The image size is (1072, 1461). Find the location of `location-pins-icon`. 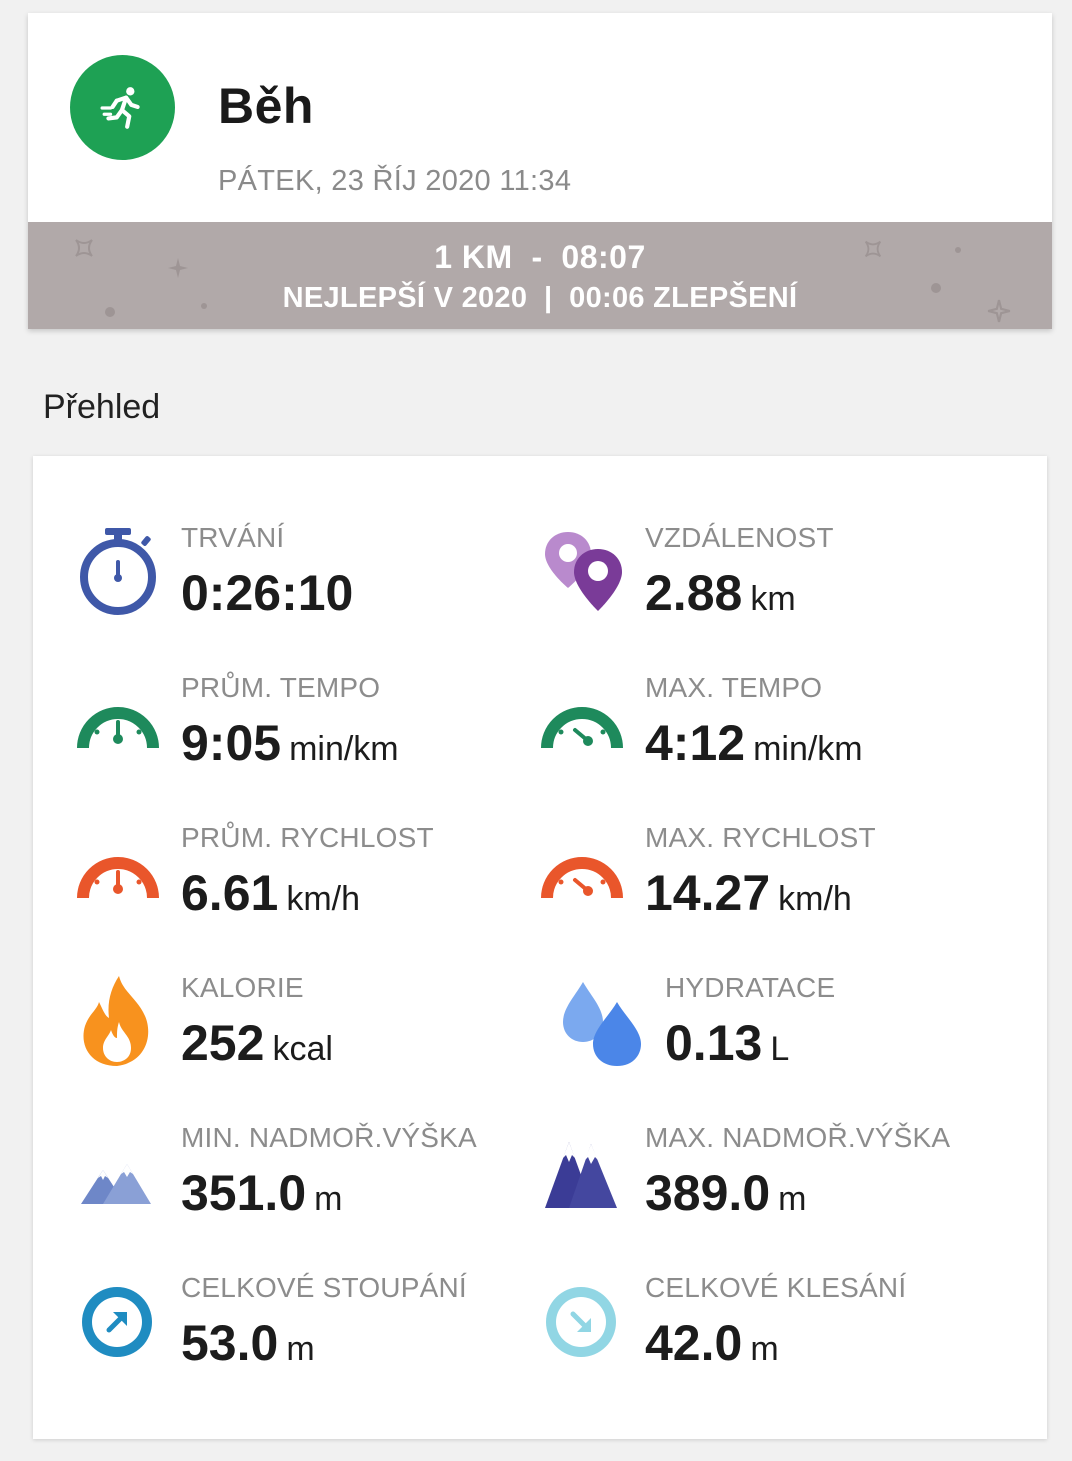

location-pins-icon is located at coordinates (583, 571).